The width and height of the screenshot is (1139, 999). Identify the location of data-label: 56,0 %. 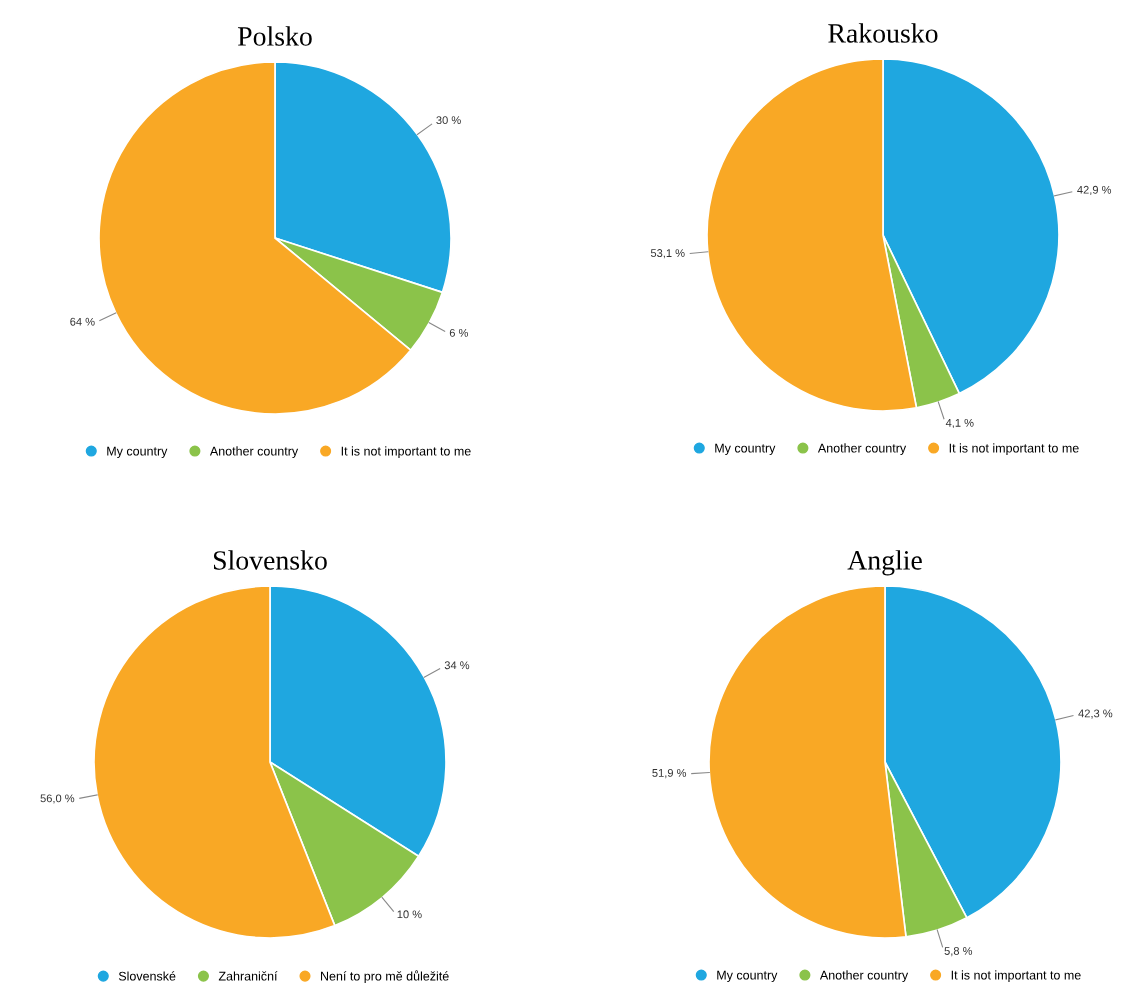
(57, 799).